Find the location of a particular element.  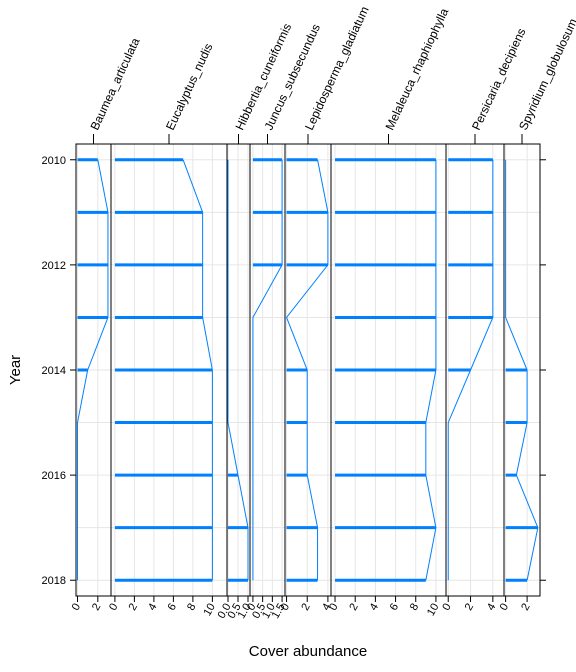

y-tick-label: 2016 is located at coordinates (54, 476).